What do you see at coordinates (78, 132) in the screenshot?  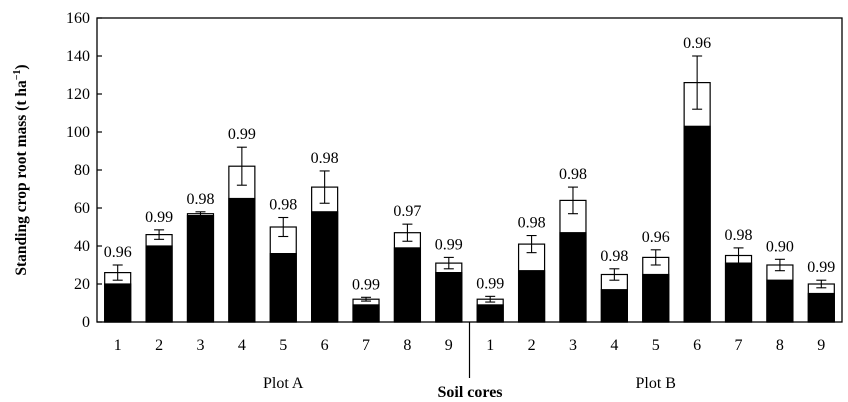 I see `y-tick-label: 100` at bounding box center [78, 132].